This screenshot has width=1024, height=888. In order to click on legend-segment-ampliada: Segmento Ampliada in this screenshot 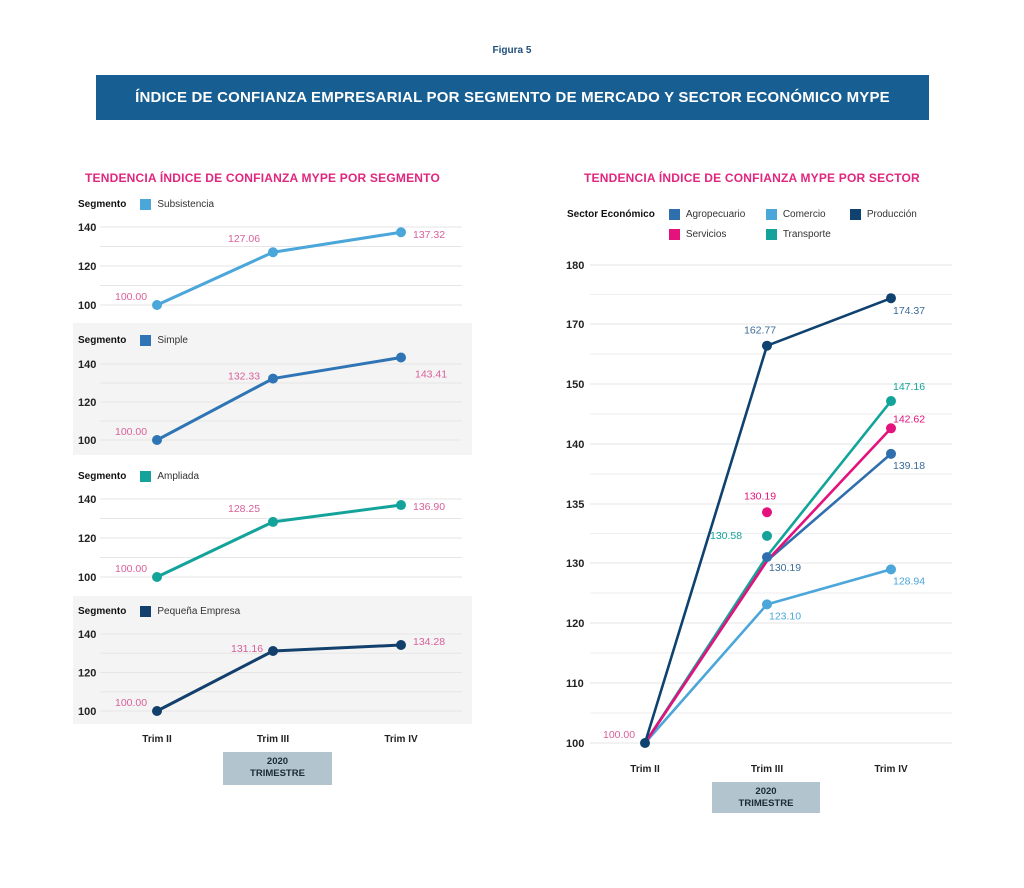, I will do `click(138, 476)`.